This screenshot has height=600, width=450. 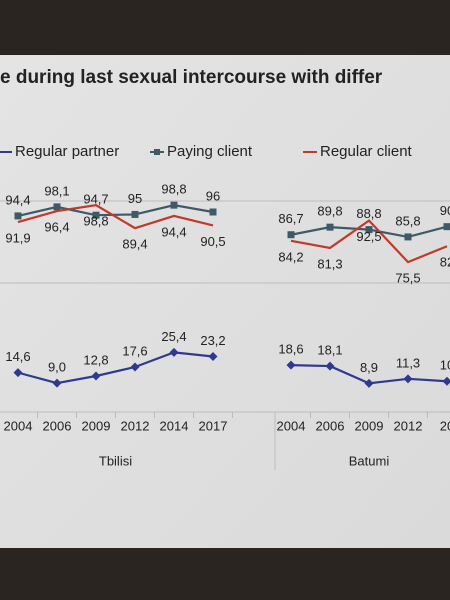 I want to click on data-label: 89,8, so click(x=329, y=211).